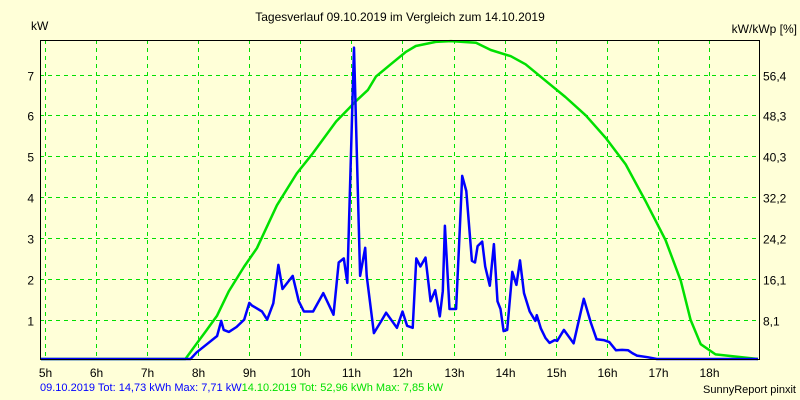 The width and height of the screenshot is (800, 400). What do you see at coordinates (749, 390) in the screenshot?
I see `credit-text: SunnyReport pinxit` at bounding box center [749, 390].